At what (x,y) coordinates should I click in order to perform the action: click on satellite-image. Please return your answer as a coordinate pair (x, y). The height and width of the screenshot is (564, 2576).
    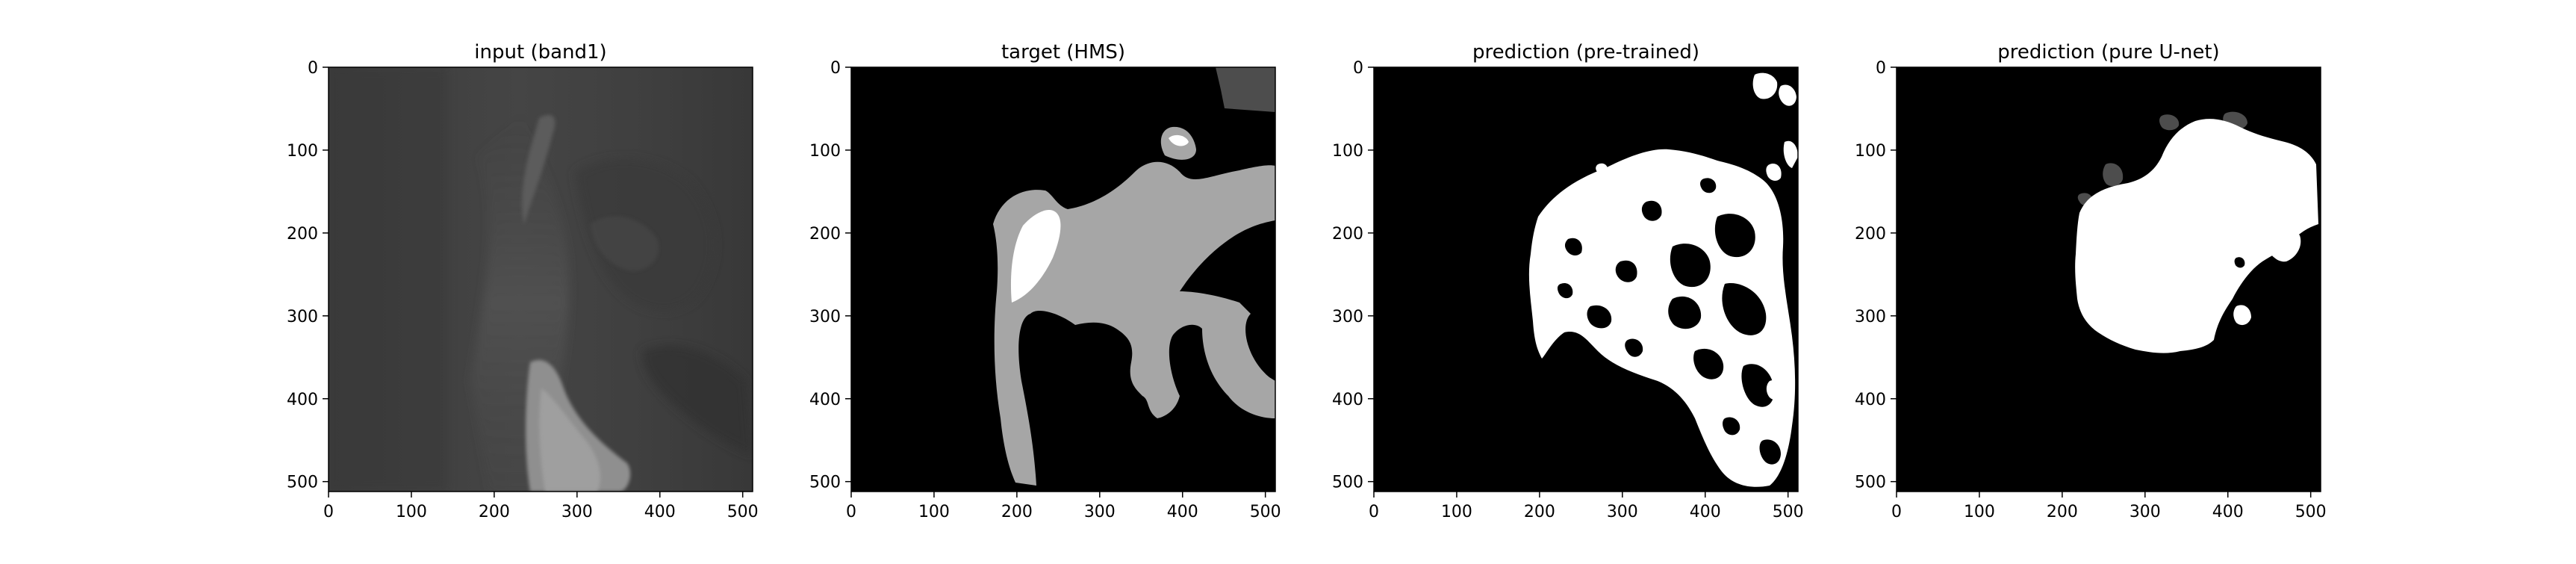
    Looking at the image, I should click on (541, 279).